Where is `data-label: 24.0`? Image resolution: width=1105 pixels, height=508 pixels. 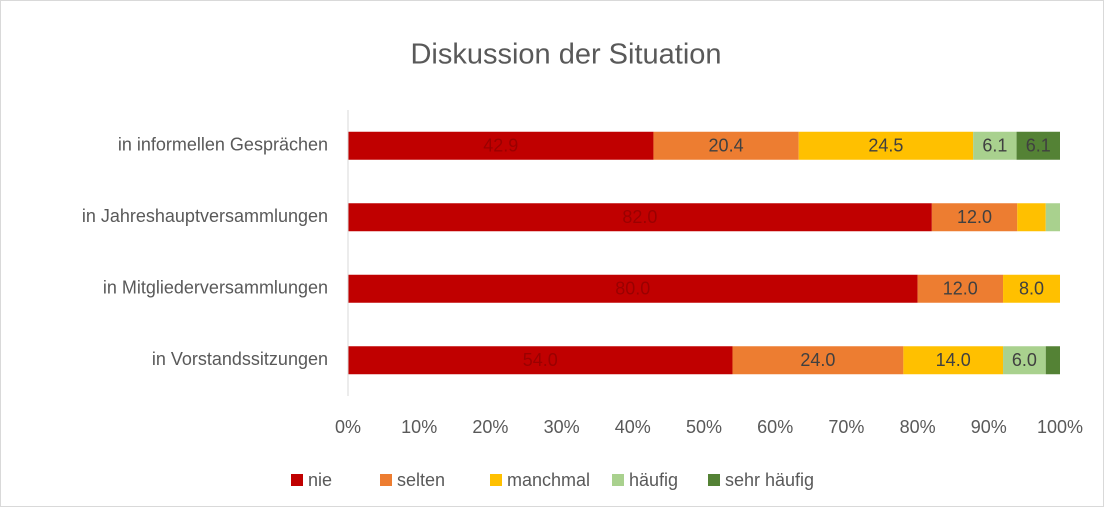 data-label: 24.0 is located at coordinates (817, 360).